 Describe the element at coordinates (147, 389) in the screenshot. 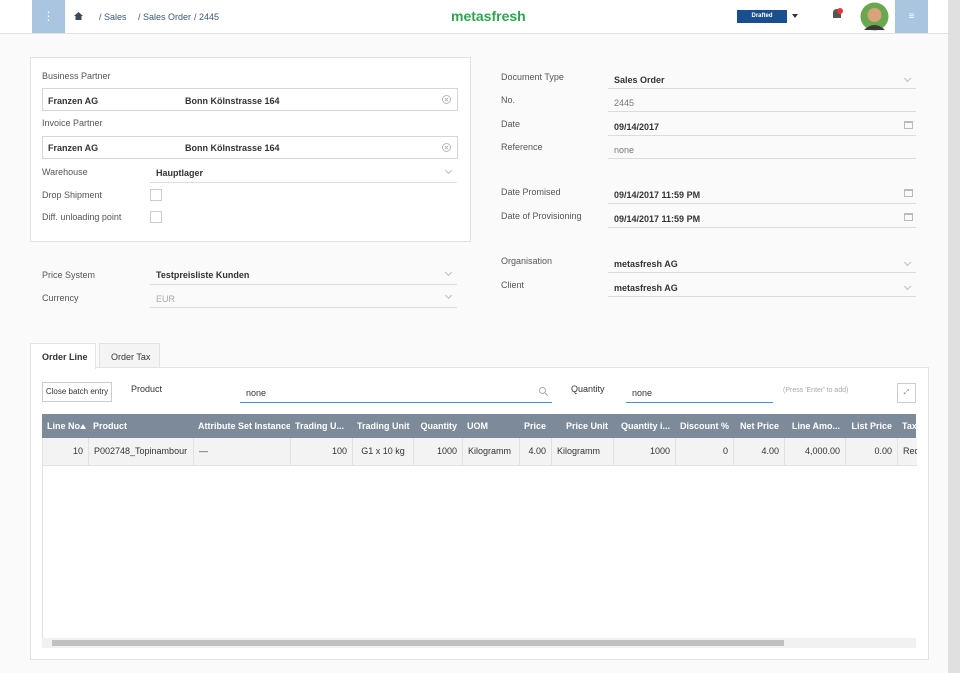

I see `field-label: Product` at that location.